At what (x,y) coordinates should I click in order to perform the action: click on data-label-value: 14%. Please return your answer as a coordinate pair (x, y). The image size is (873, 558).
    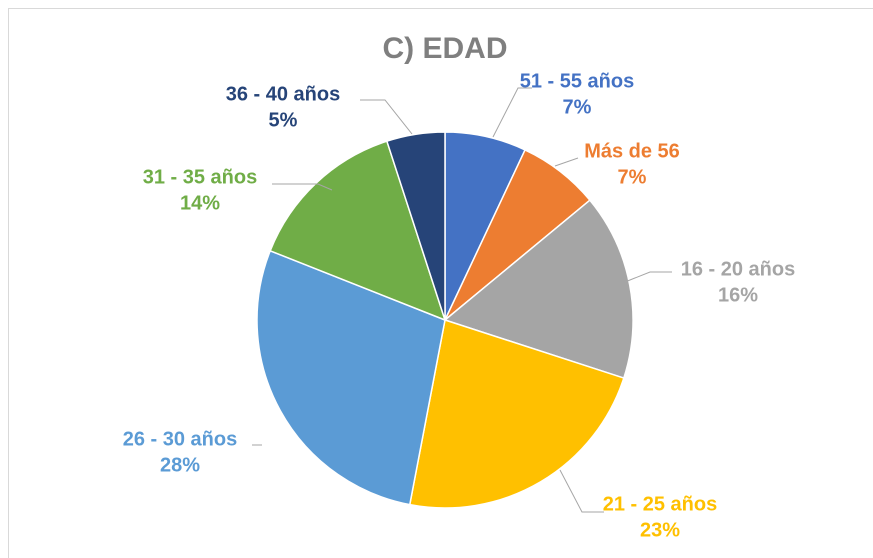
    Looking at the image, I should click on (200, 203).